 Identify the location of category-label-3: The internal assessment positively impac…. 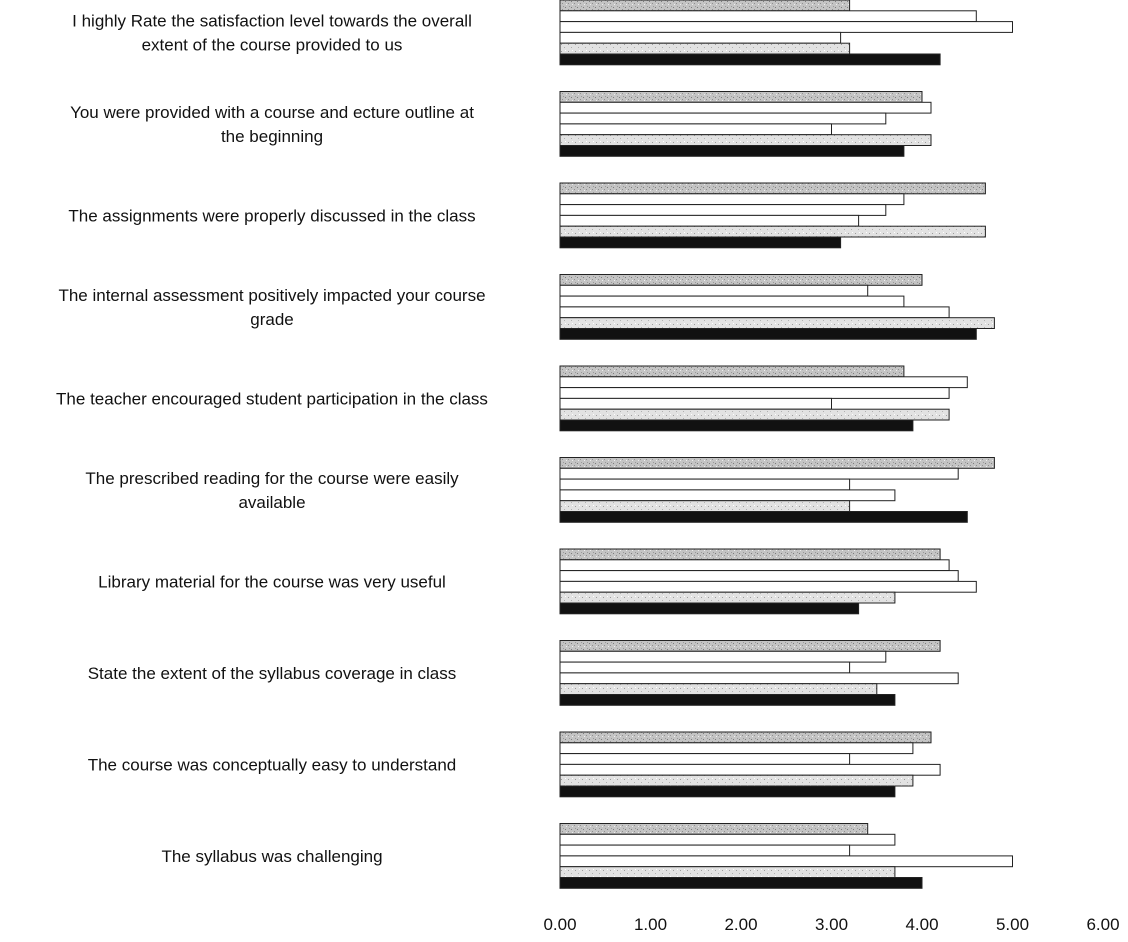
(271, 307).